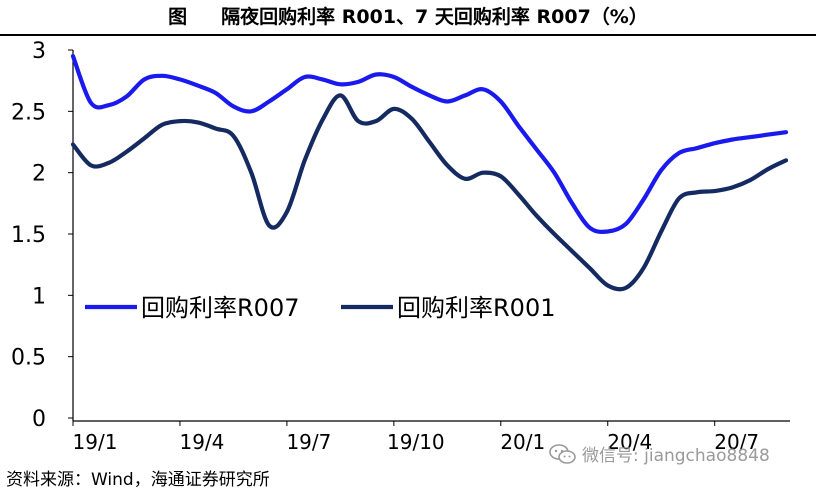 This screenshot has width=816, height=495. What do you see at coordinates (95, 442) in the screenshot?
I see `x-tick-label: 19/1` at bounding box center [95, 442].